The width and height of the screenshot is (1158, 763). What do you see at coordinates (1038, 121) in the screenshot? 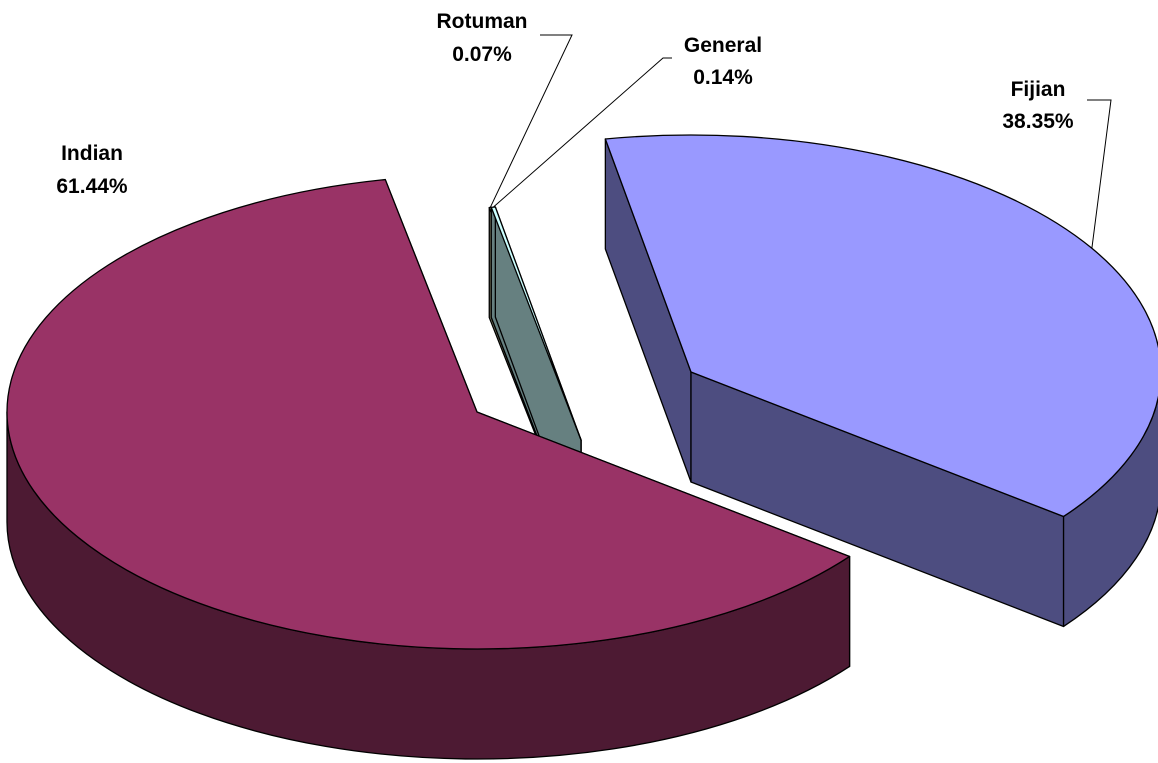
I see `label-value-fijian: 38.35%` at bounding box center [1038, 121].